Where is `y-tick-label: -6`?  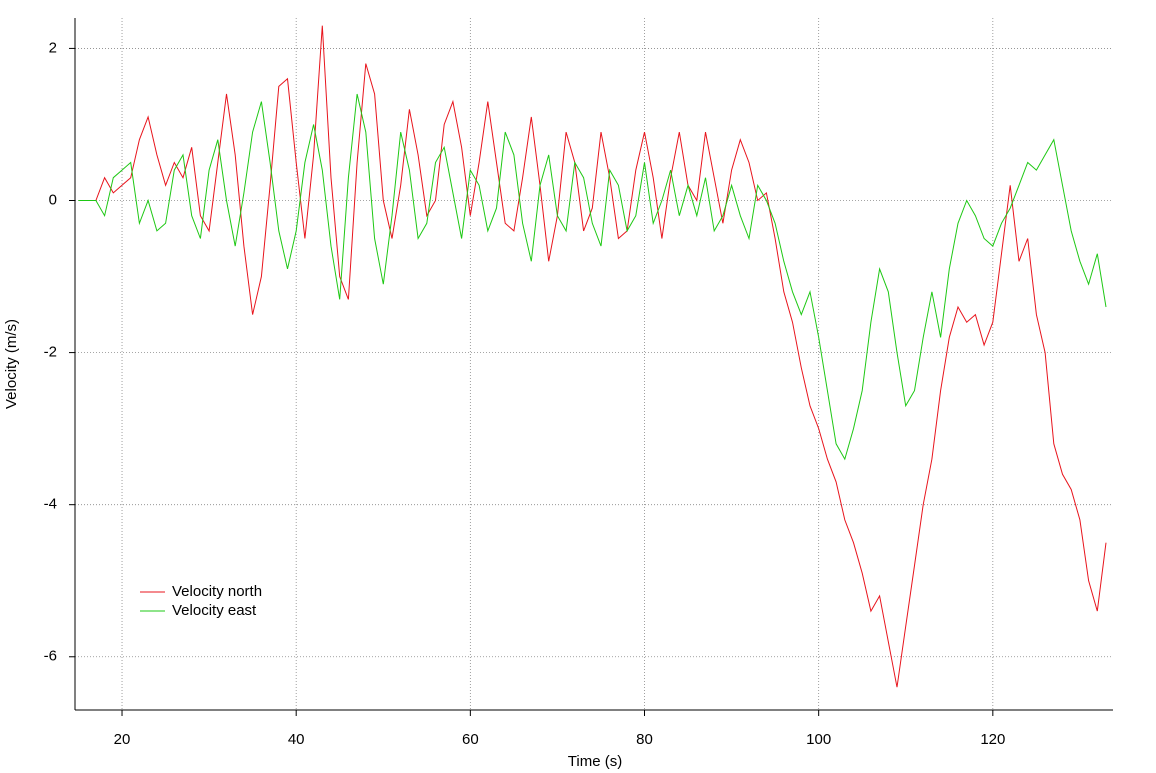 y-tick-label: -6 is located at coordinates (50, 656).